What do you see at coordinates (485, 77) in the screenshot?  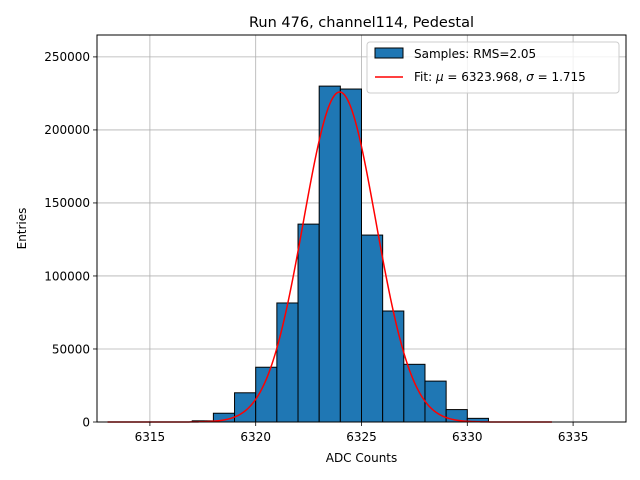 I see `legend-fit-mu-value: = 6323.968,` at bounding box center [485, 77].